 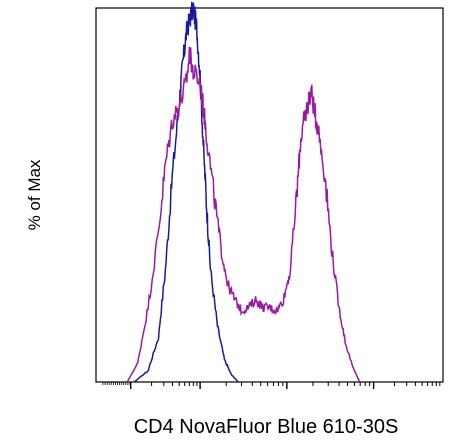 What do you see at coordinates (266, 427) in the screenshot?
I see `x-axis-label: CD4 NovaFluor Blue 610-30S` at bounding box center [266, 427].